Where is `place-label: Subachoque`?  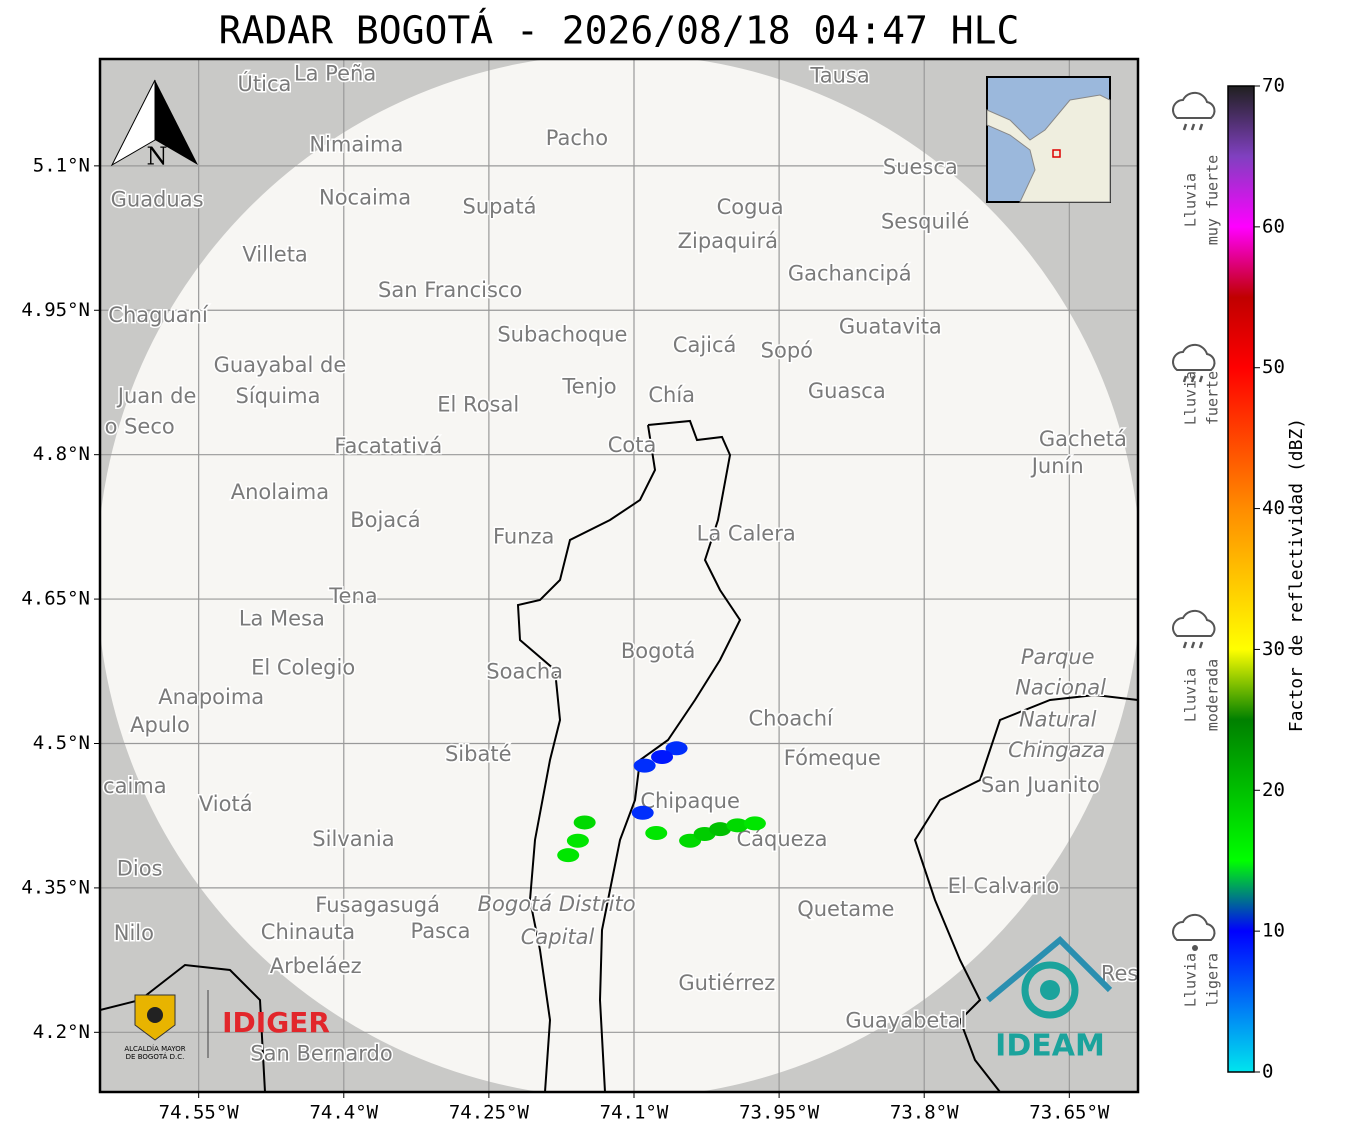
place-label: Subachoque is located at coordinates (562, 334).